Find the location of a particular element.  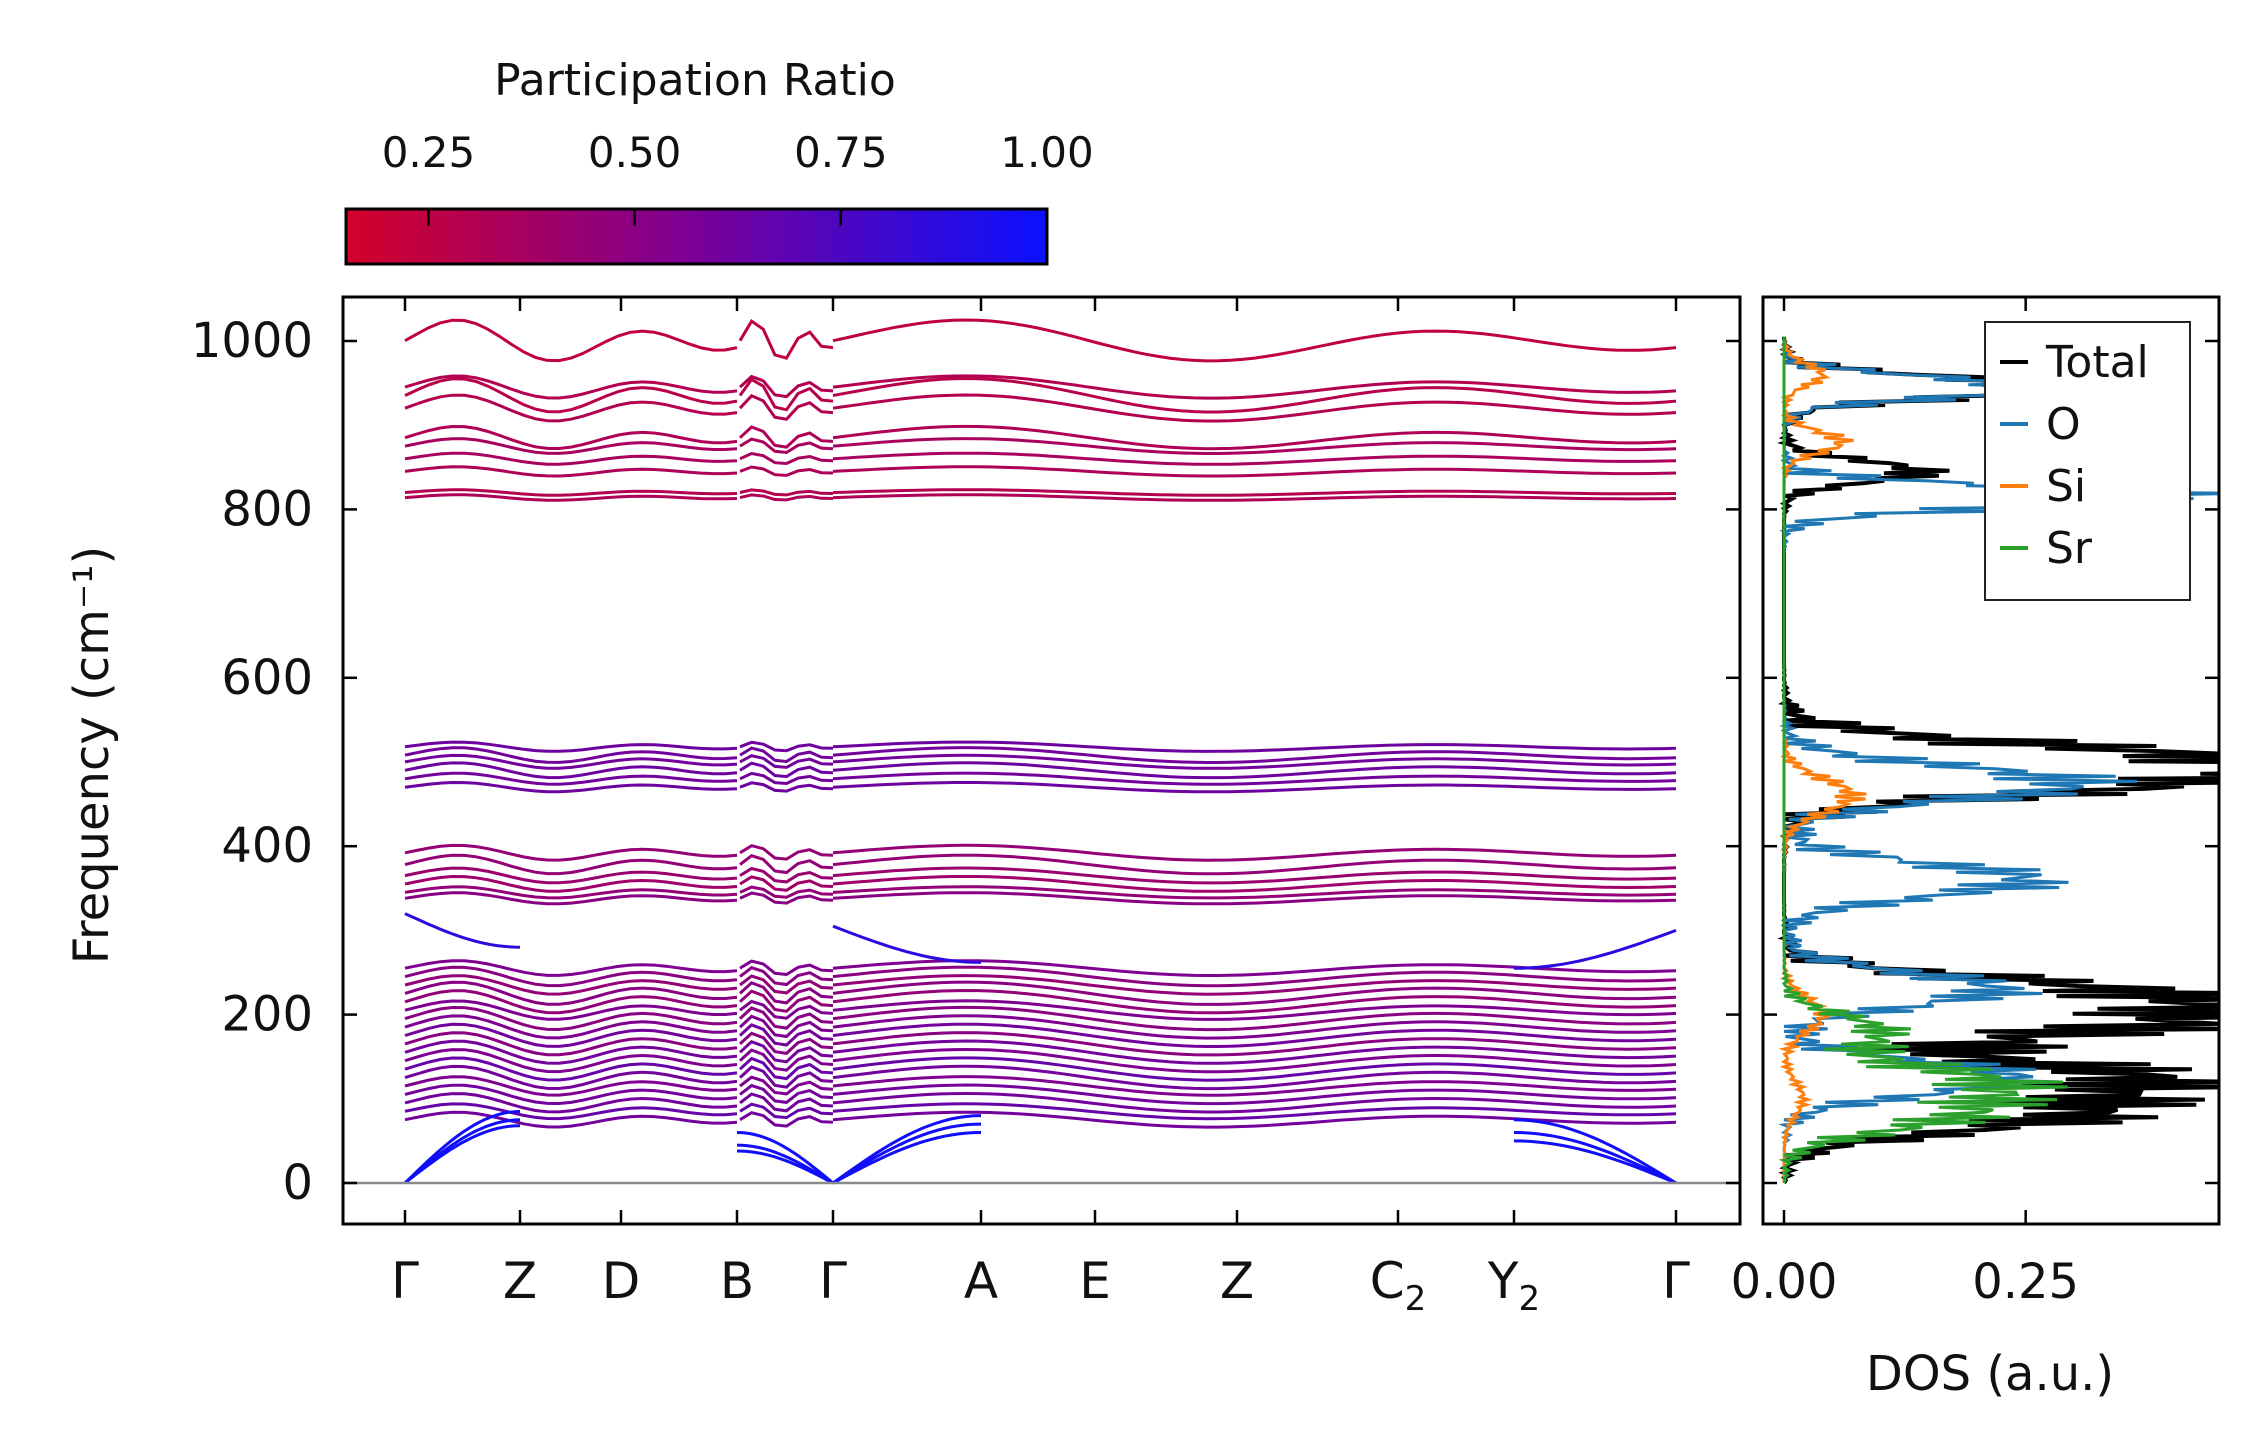

legend-label-o: O is located at coordinates (2063, 424).